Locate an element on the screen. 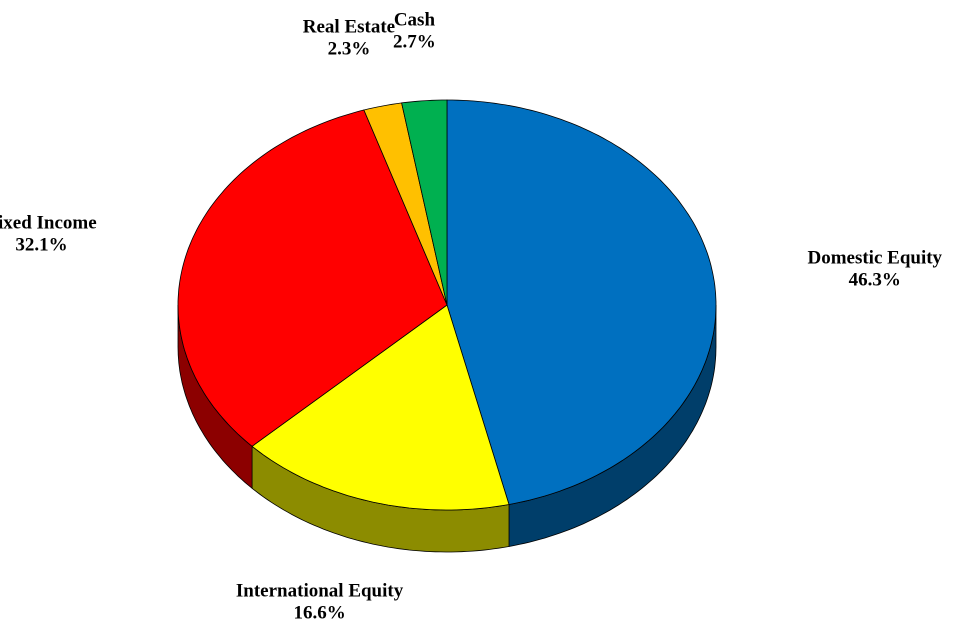 The width and height of the screenshot is (956, 639). data-label: International Equity 16.6% is located at coordinates (320, 601).